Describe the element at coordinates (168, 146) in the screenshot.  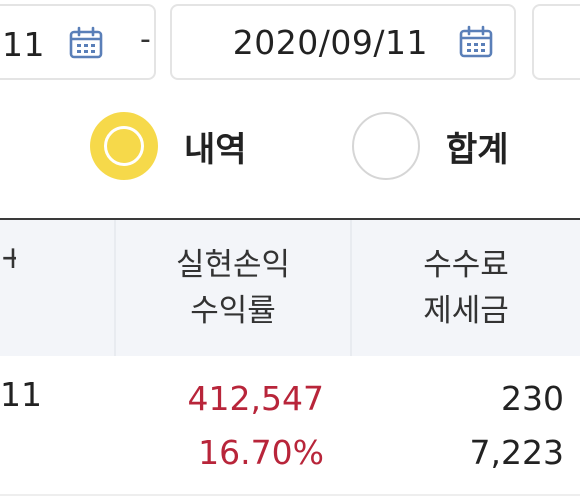
I see `radio-detail: 내역` at that location.